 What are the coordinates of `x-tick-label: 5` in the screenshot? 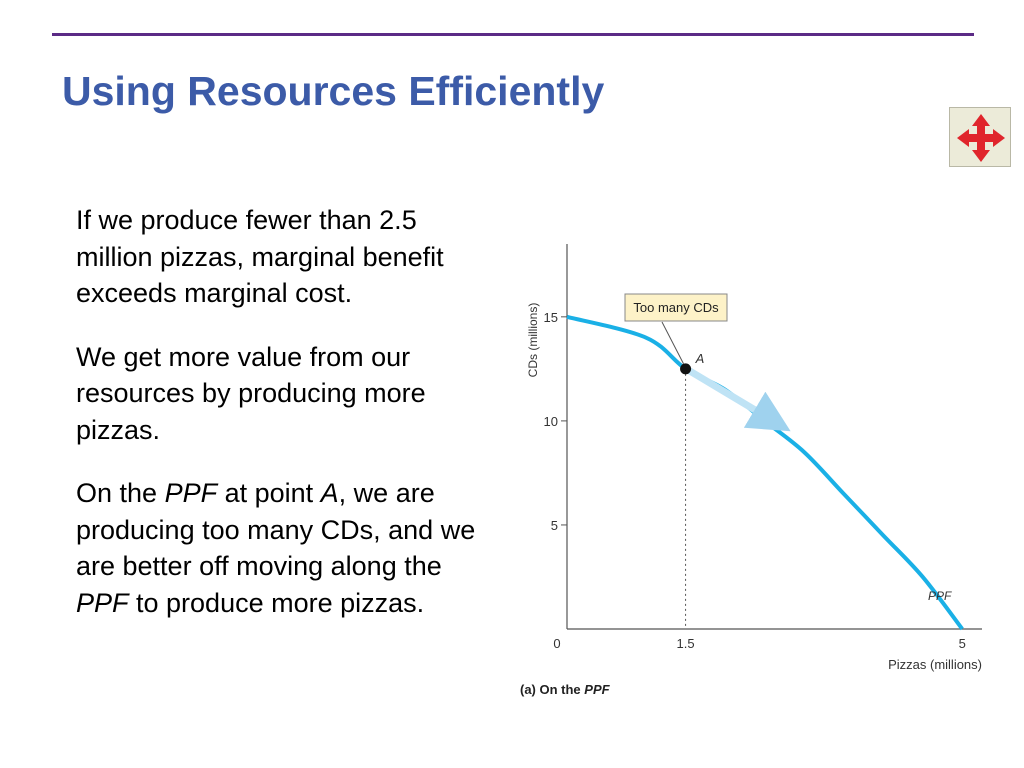 It's located at (962, 643).